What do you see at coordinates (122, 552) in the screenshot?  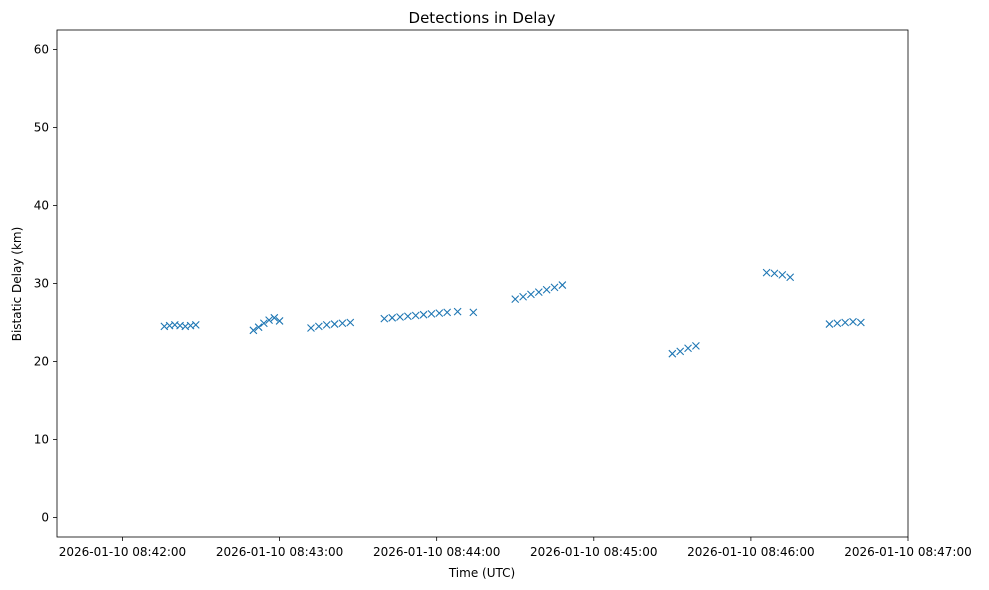 I see `x-tick-label: 2026-01-10 08:42:00` at bounding box center [122, 552].